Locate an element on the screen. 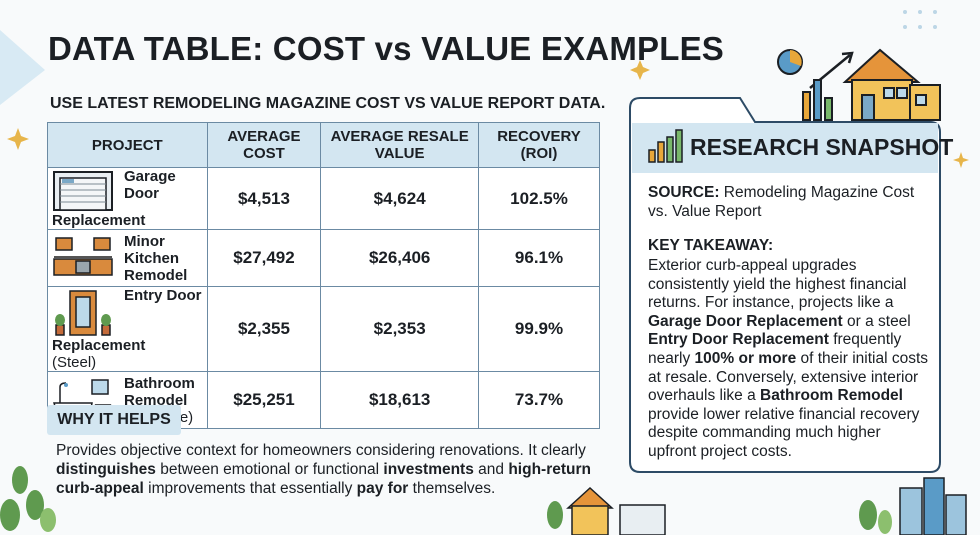 Image resolution: width=980 pixels, height=535 pixels. project-cell: Entry Door Replacement (Steel) is located at coordinates (127, 329).